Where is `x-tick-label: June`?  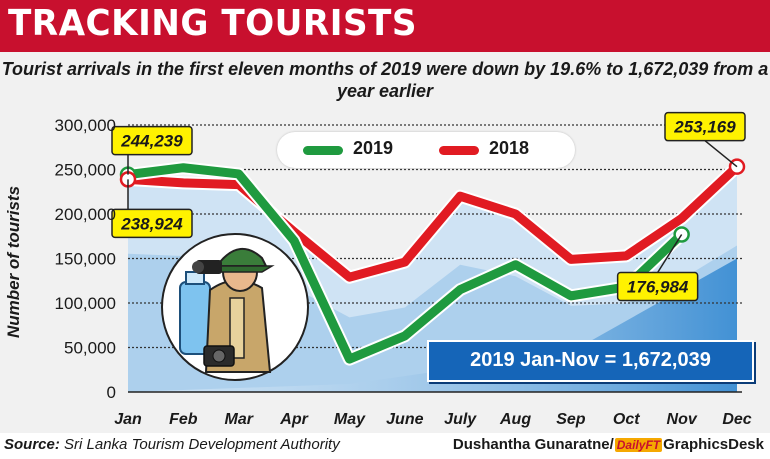 x-tick-label: June is located at coordinates (404, 419).